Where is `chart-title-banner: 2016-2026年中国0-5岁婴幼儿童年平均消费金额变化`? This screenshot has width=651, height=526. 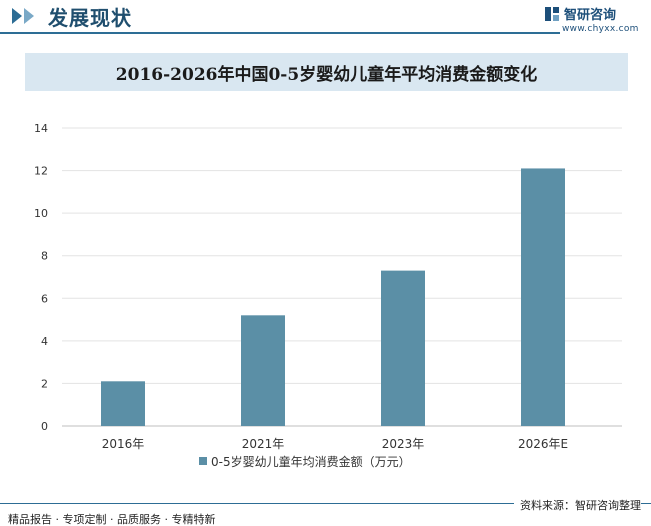
chart-title-banner: 2016-2026年中国0-5岁婴幼儿童年平均消费金额变化 is located at coordinates (326, 72).